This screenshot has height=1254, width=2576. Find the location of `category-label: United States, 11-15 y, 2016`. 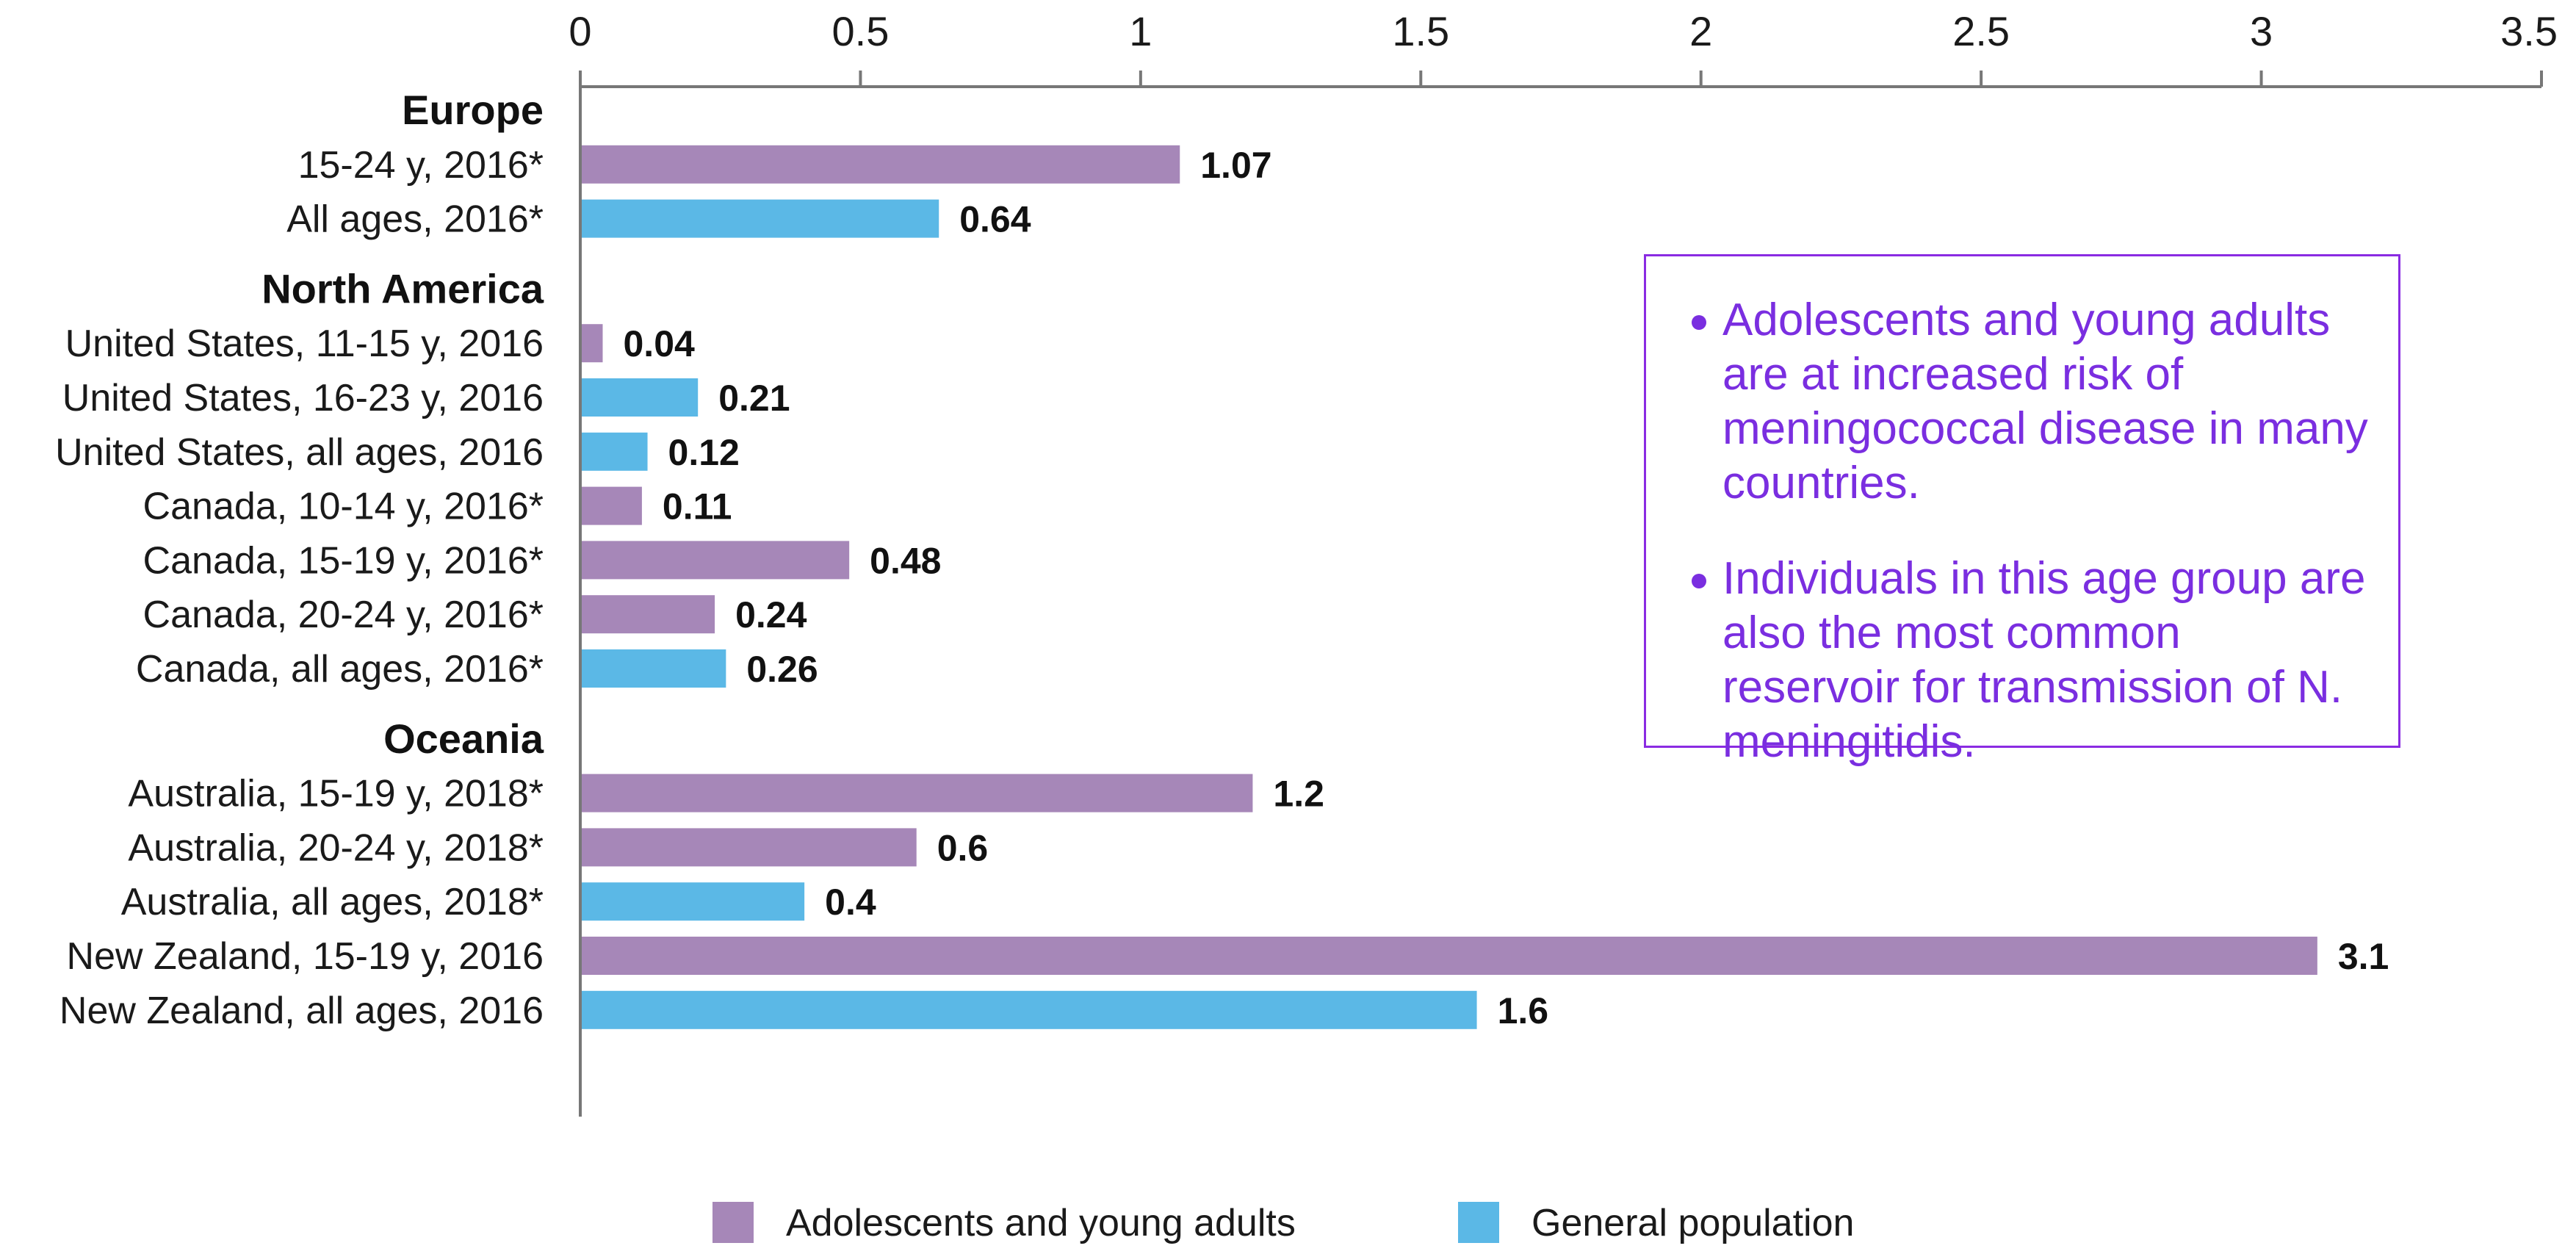

category-label: United States, 11-15 y, 2016 is located at coordinates (305, 343).